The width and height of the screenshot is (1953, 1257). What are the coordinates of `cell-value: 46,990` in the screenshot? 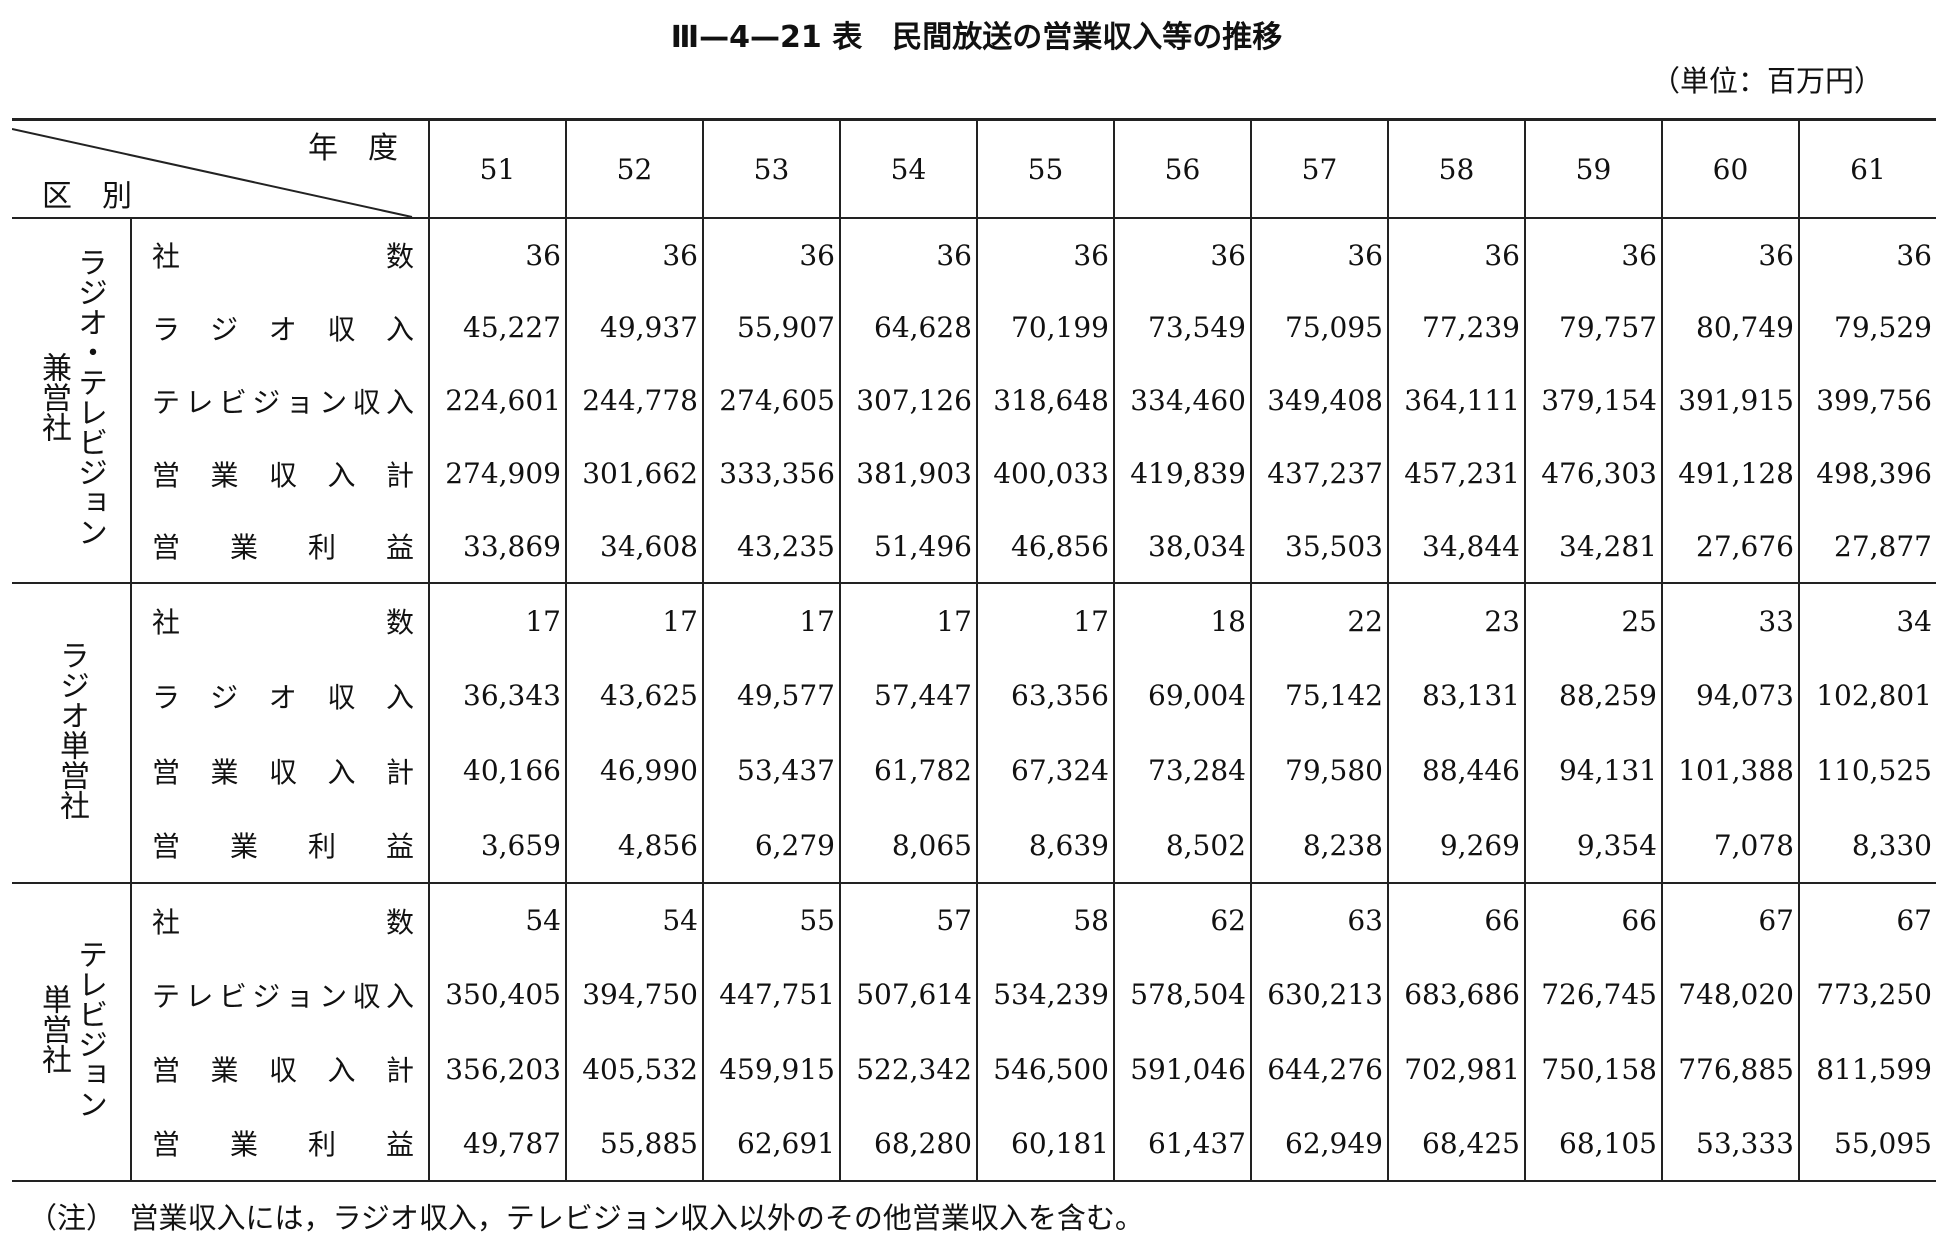 It's located at (634, 770).